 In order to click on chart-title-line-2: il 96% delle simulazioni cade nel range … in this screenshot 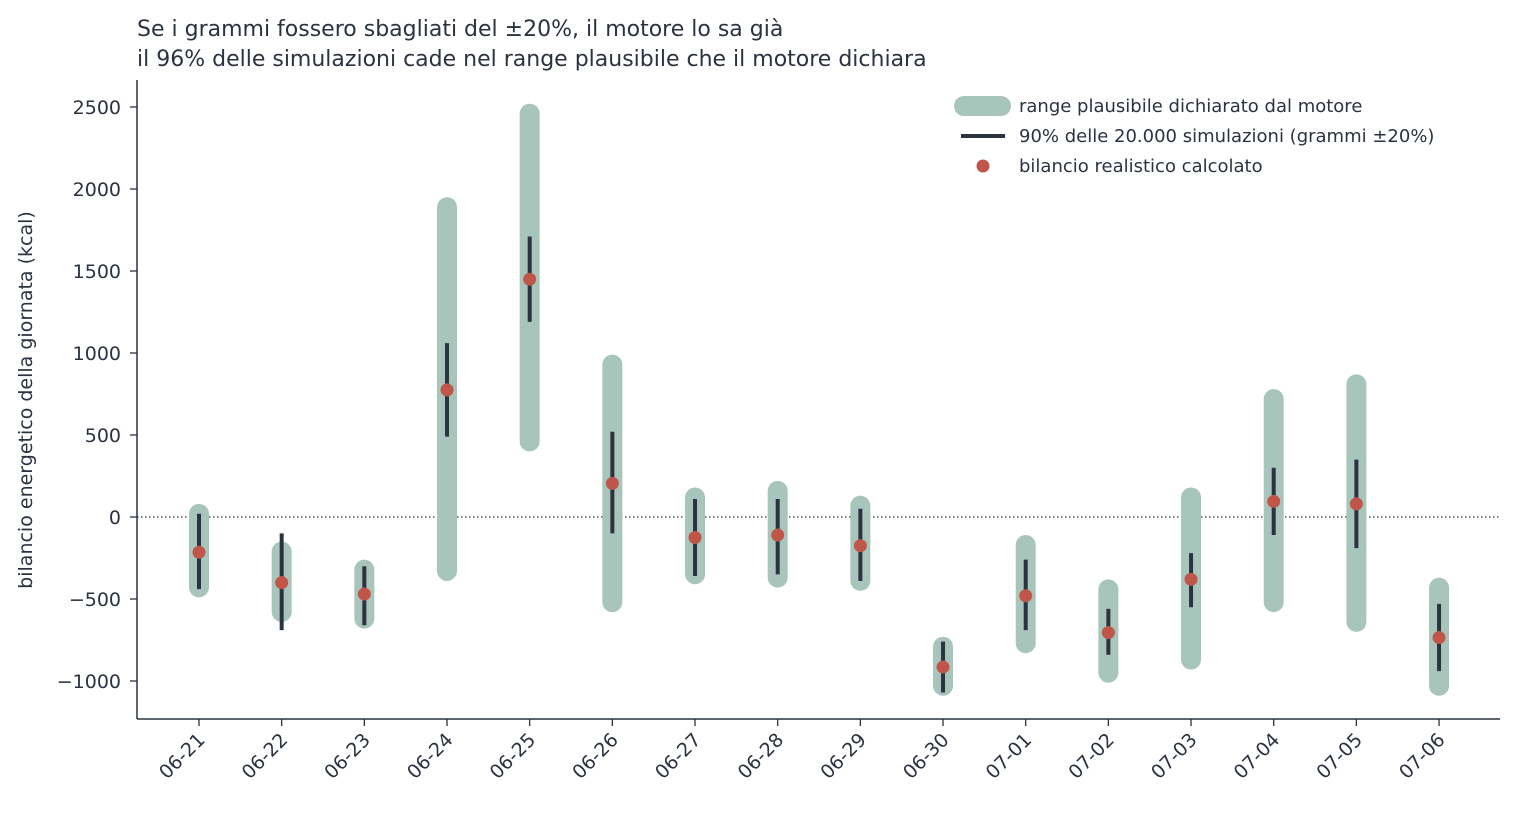, I will do `click(532, 59)`.